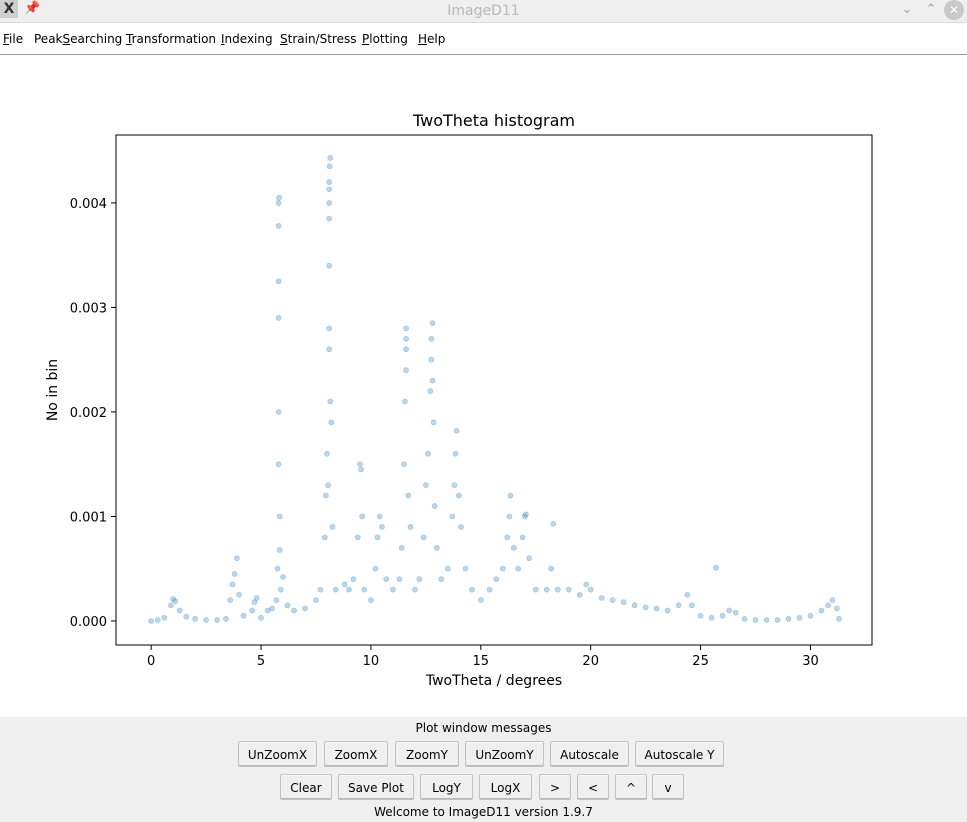  Describe the element at coordinates (505, 787) in the screenshot. I see `logx-button: LogX` at that location.